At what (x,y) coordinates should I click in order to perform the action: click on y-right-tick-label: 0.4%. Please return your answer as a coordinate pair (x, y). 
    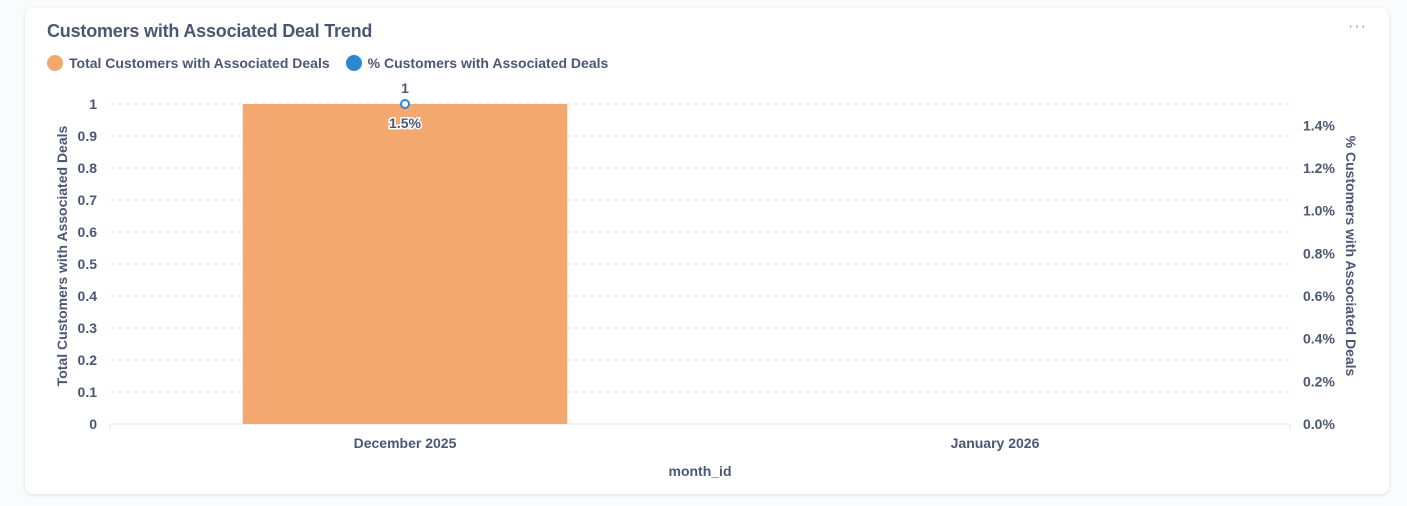
    Looking at the image, I should click on (1319, 339).